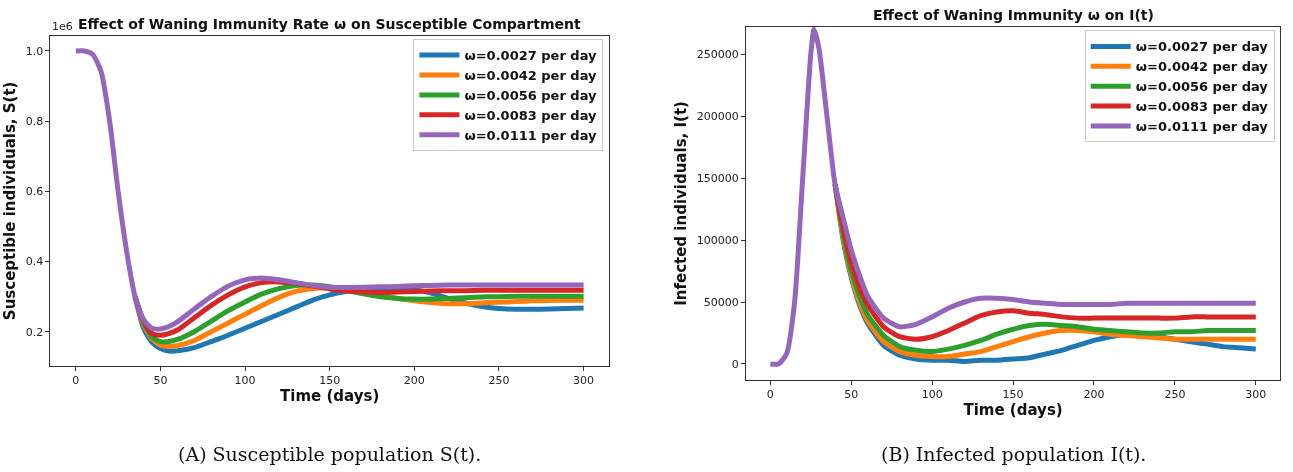  What do you see at coordinates (34, 262) in the screenshot?
I see `y-tick-label: 0.4` at bounding box center [34, 262].